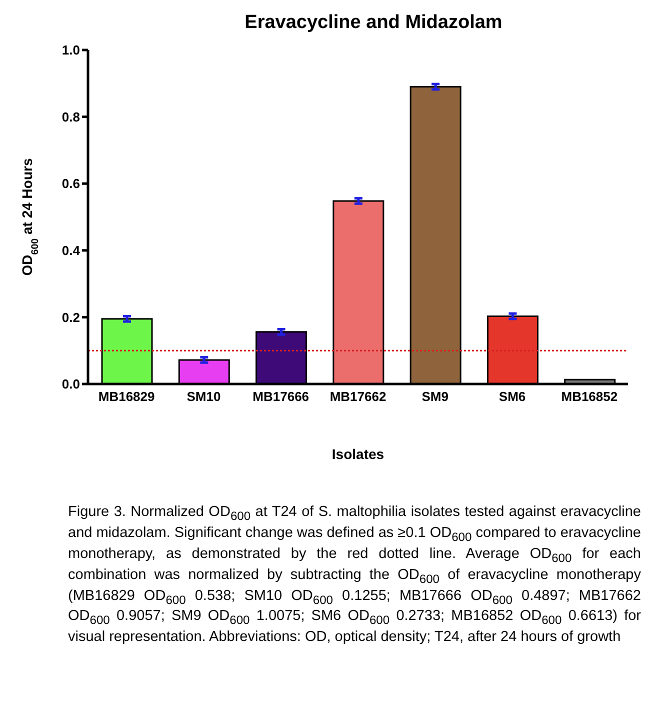  What do you see at coordinates (374, 23) in the screenshot?
I see `chart-title: Eravacycline and Midazolam` at bounding box center [374, 23].